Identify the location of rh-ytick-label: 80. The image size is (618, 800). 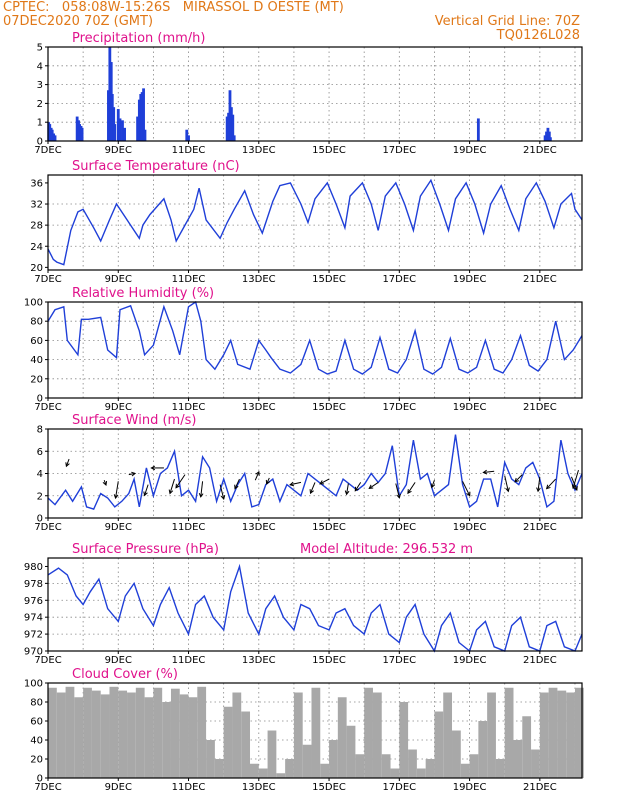
(36, 322).